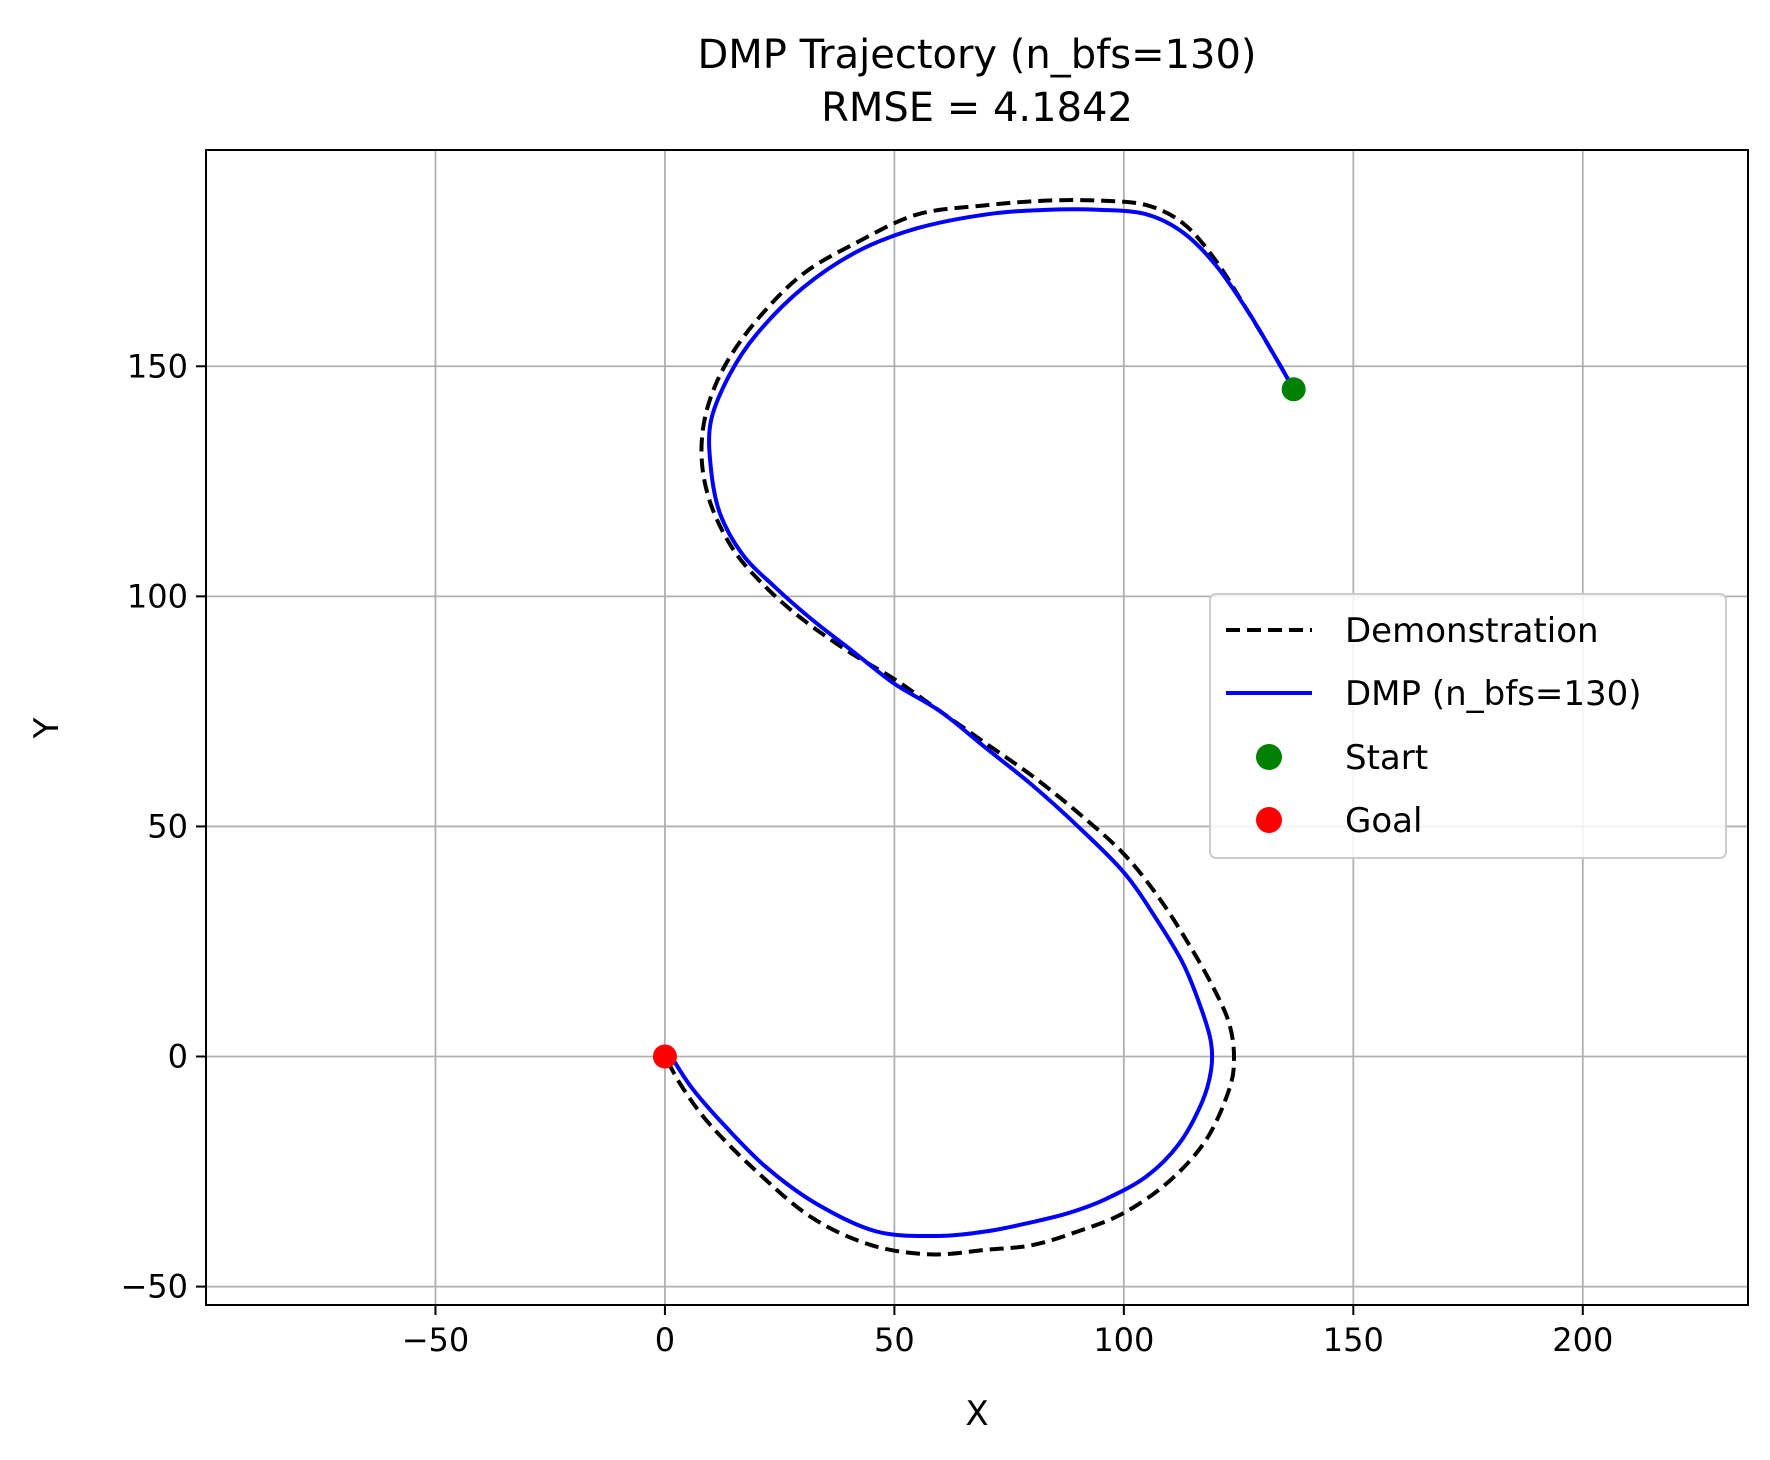  Describe the element at coordinates (1472, 631) in the screenshot. I see `legend-label-demonstration: Demonstration` at that location.